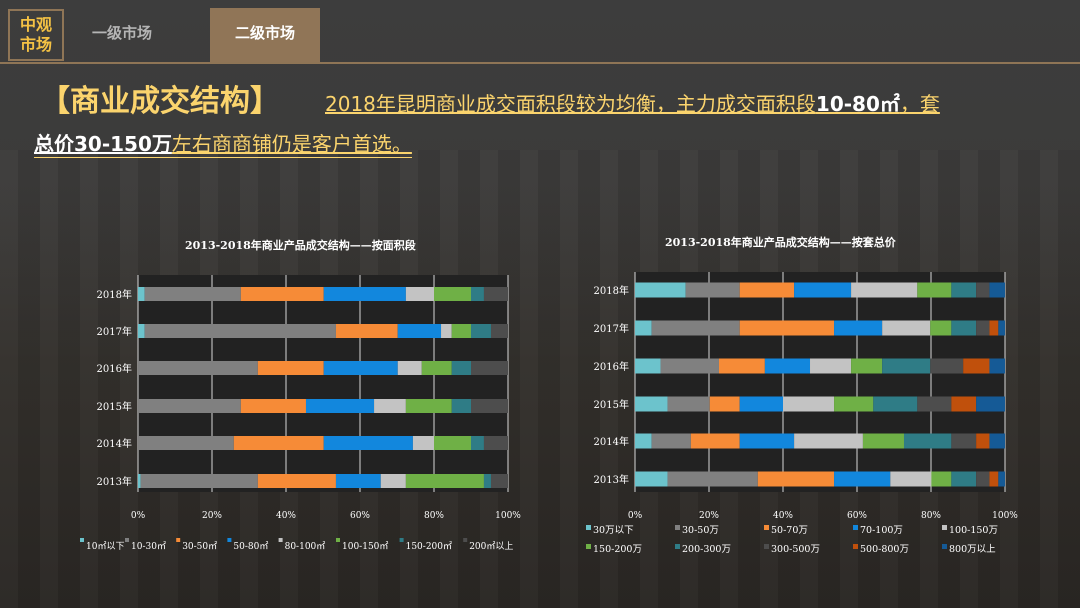  Describe the element at coordinates (789, 530) in the screenshot. I see `legend-label: 50-70万` at that location.